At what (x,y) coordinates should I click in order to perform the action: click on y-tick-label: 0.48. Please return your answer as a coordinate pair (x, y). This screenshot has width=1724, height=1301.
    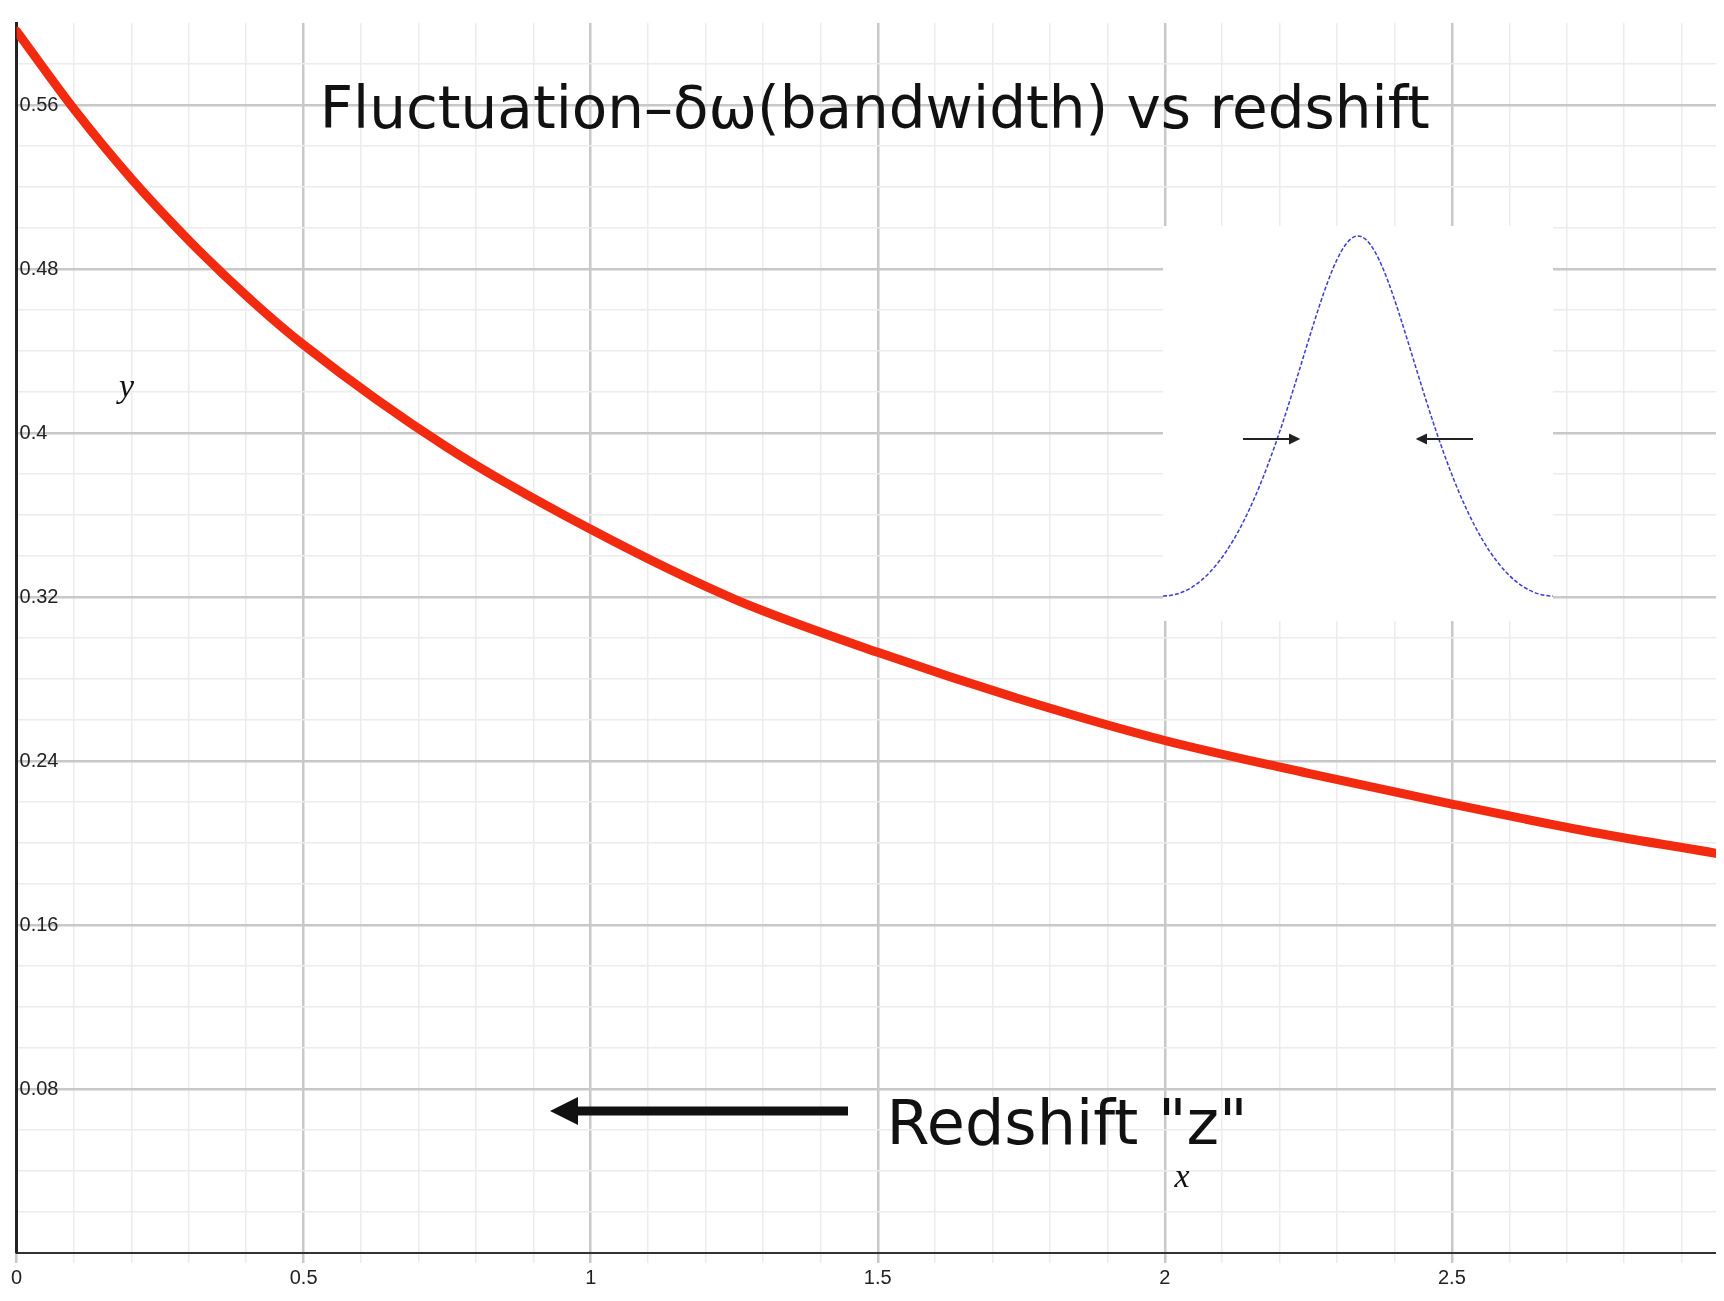
    Looking at the image, I should click on (39, 267).